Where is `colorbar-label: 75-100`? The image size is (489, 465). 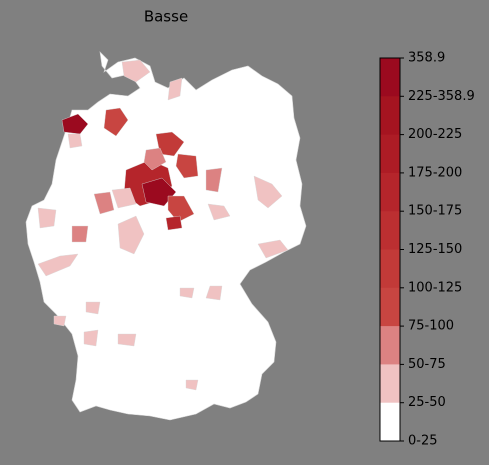
colorbar-label: 75-100 is located at coordinates (431, 326).